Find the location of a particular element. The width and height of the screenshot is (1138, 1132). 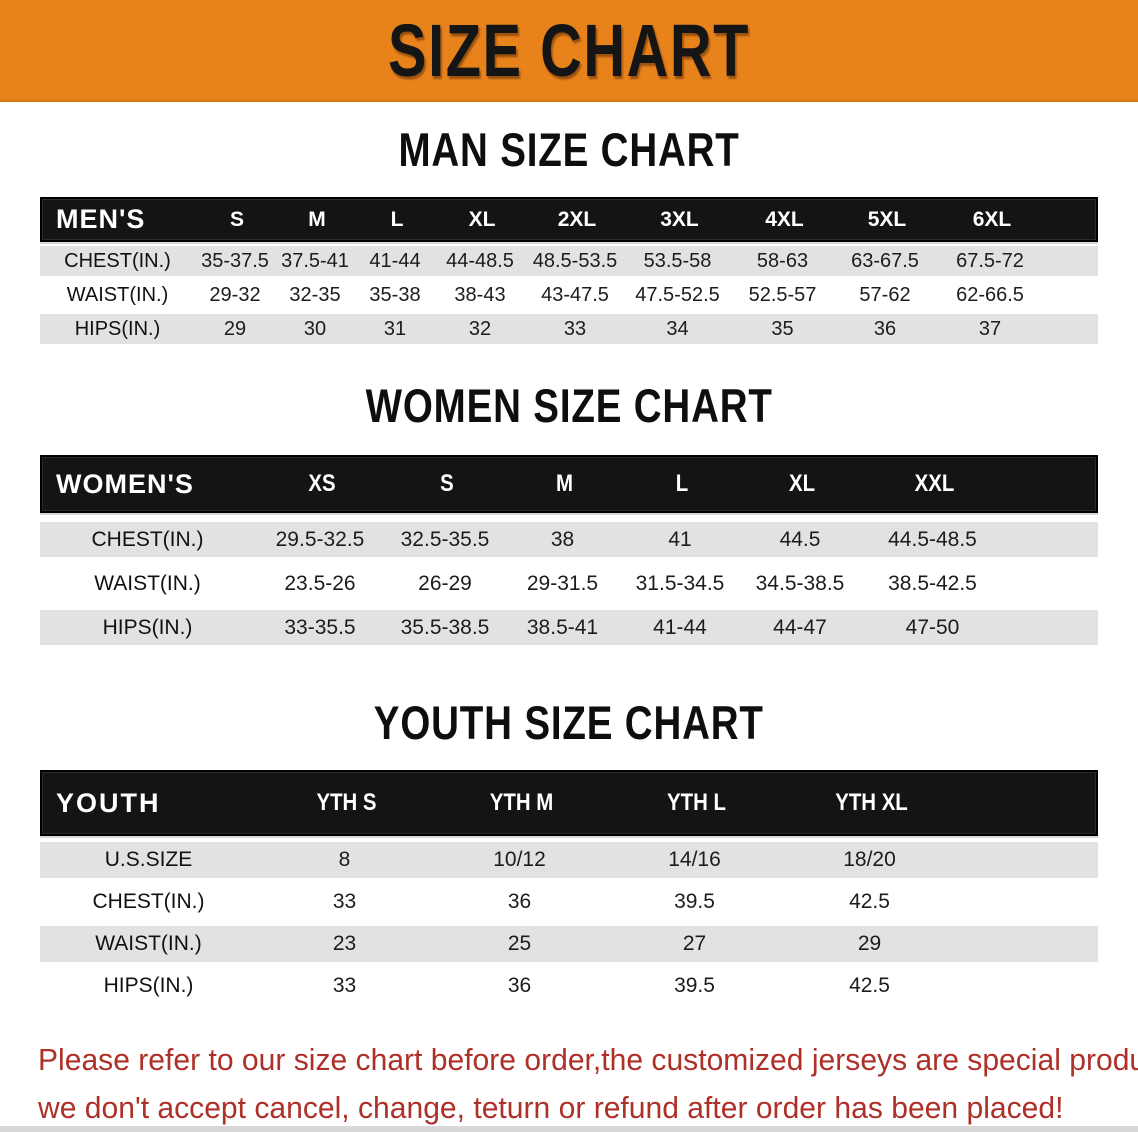

row-label: U.S.SIZE is located at coordinates (148, 859).